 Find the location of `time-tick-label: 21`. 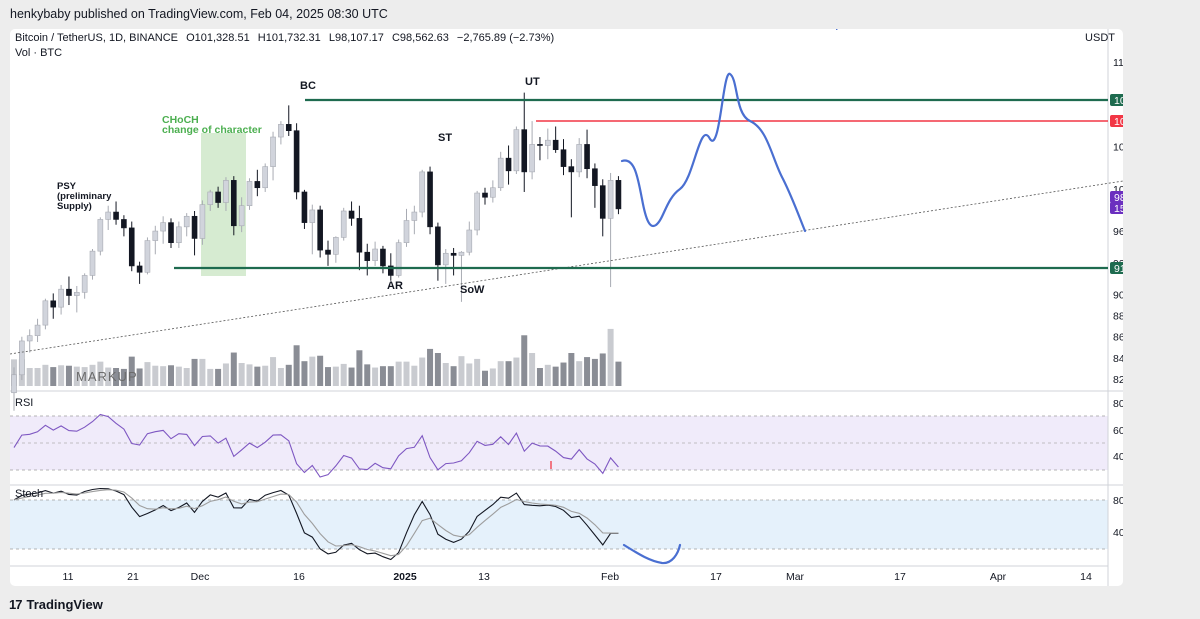

time-tick-label: 21 is located at coordinates (133, 577).